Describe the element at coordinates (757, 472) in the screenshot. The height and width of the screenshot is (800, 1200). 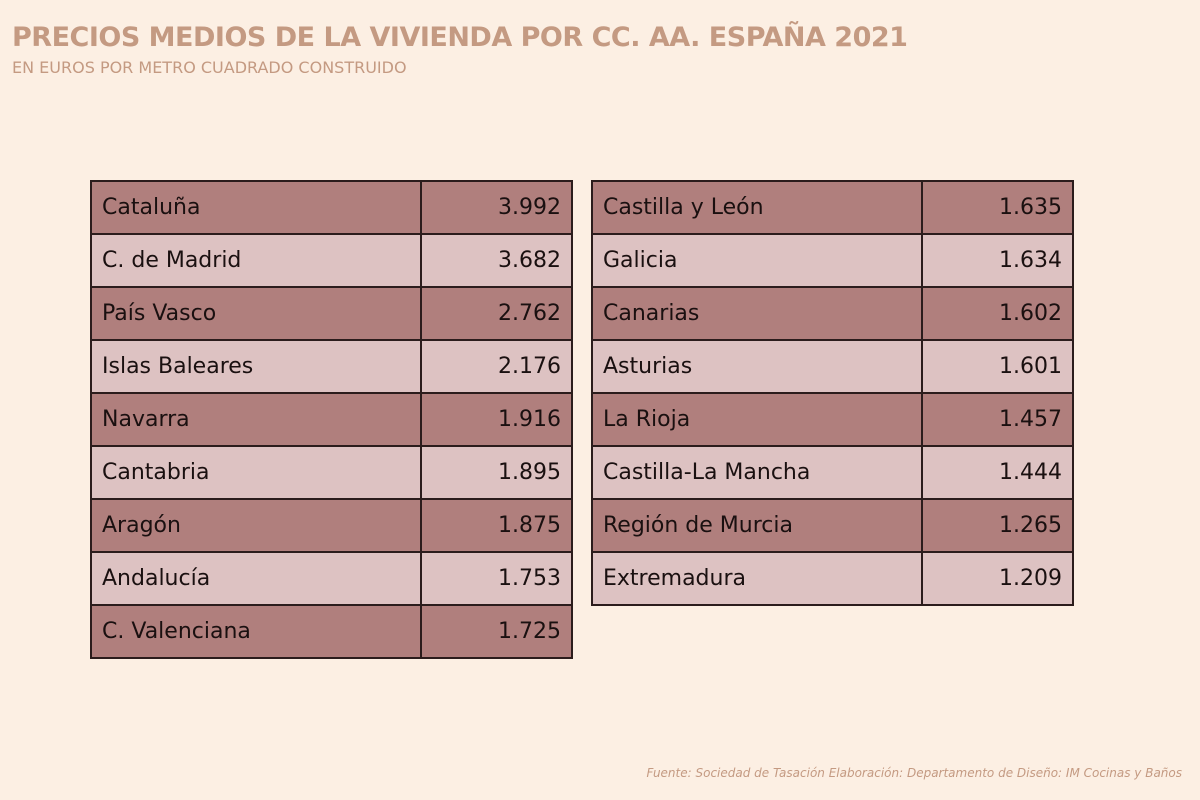
I see `region-name: Castilla-La Mancha` at that location.